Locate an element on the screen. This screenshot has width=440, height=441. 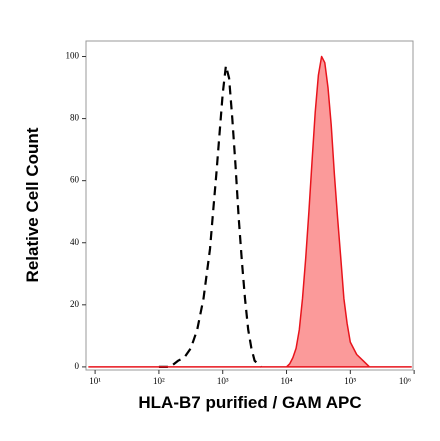
y-axis-title: Relative Cell Count is located at coordinates (32, 204).